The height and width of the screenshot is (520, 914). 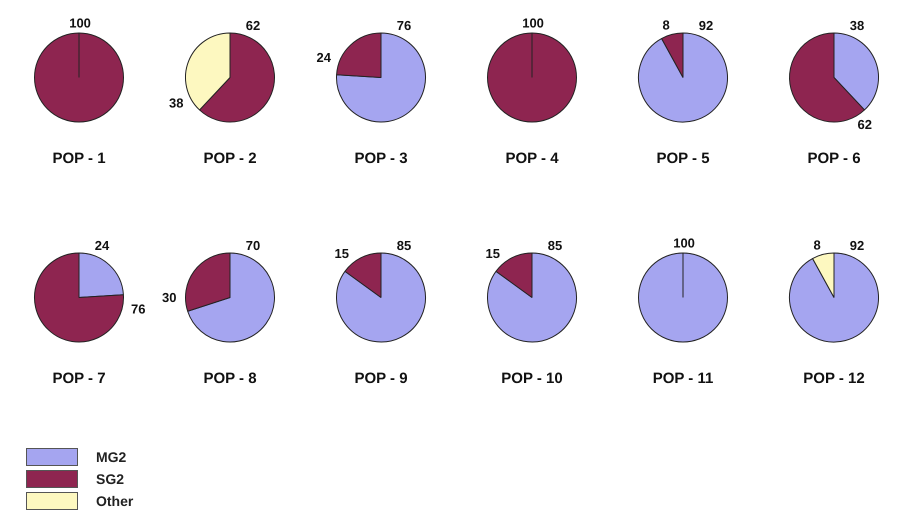 I want to click on text: POP - 2, so click(x=230, y=158).